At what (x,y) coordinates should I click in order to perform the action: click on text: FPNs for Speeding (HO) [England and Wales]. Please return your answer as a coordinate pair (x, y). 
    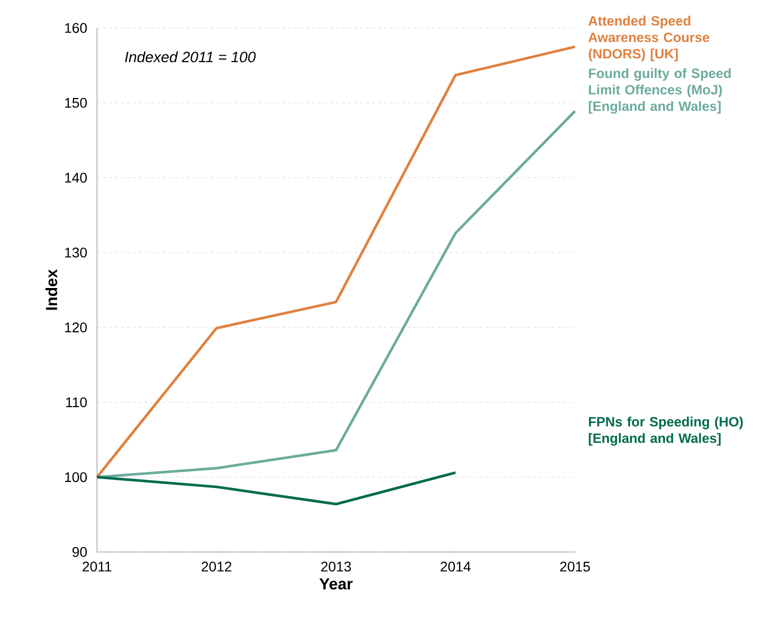
    Looking at the image, I should click on (665, 431).